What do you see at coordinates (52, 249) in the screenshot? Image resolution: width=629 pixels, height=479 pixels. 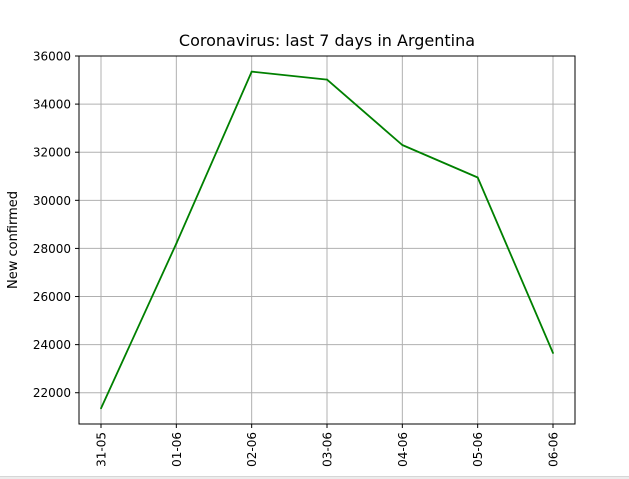 I see `y-tick-label: 28000` at bounding box center [52, 249].